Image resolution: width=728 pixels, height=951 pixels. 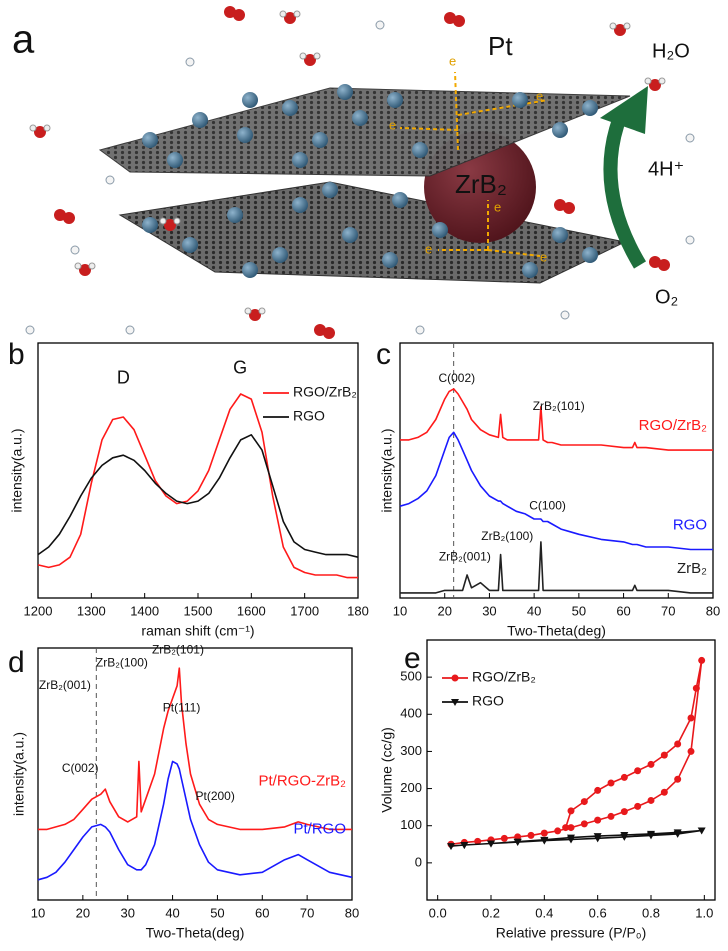 What do you see at coordinates (387, 770) in the screenshot?
I see `y-axis-title: Volume (cc/g)` at bounding box center [387, 770].